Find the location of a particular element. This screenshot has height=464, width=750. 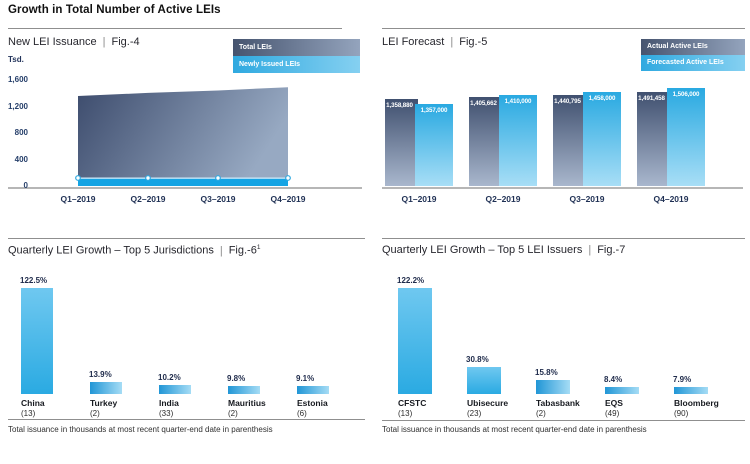

fig6-percent-label: 9.8% is located at coordinates (236, 378).